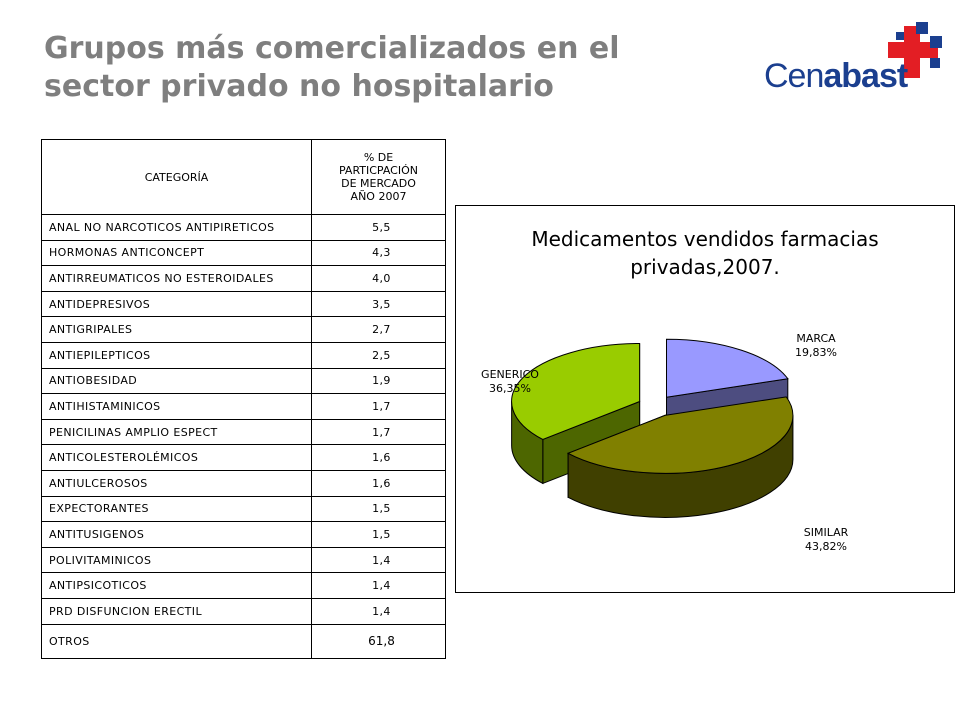  I want to click on slide-title-line-2: sector privado no hospitalario, so click(299, 86).